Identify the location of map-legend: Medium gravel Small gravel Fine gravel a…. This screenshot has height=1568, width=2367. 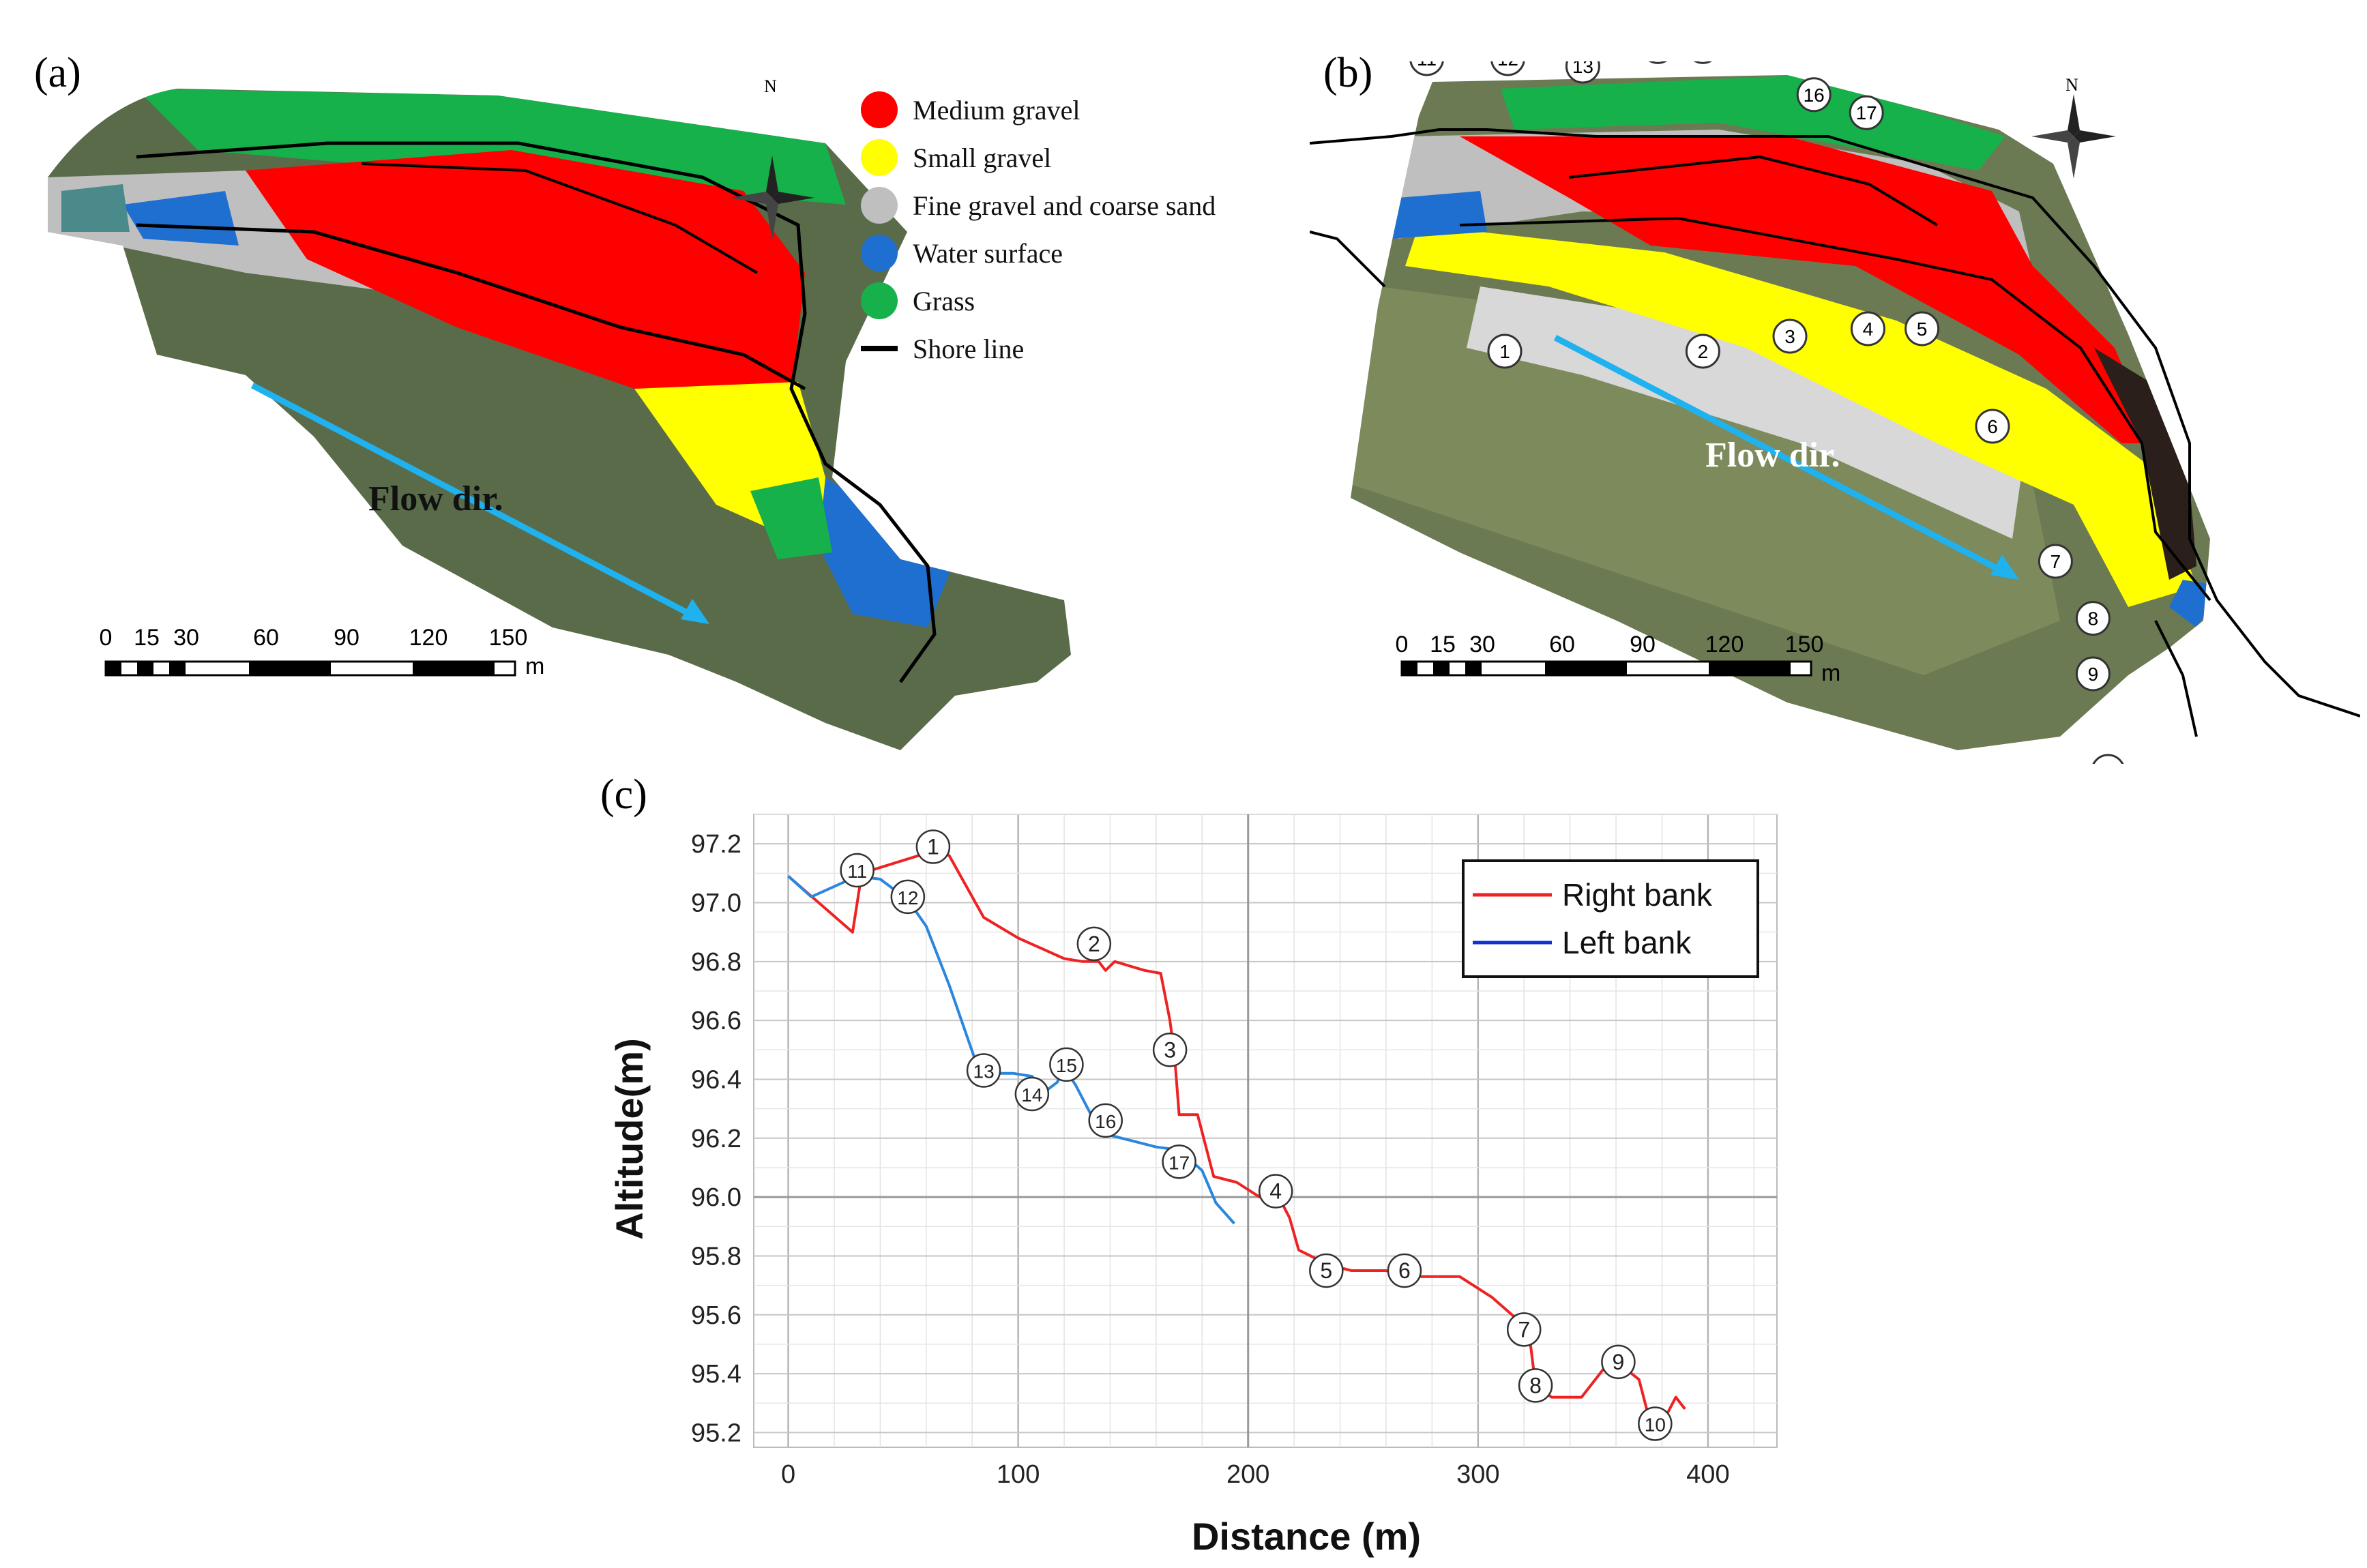
(1038, 229).